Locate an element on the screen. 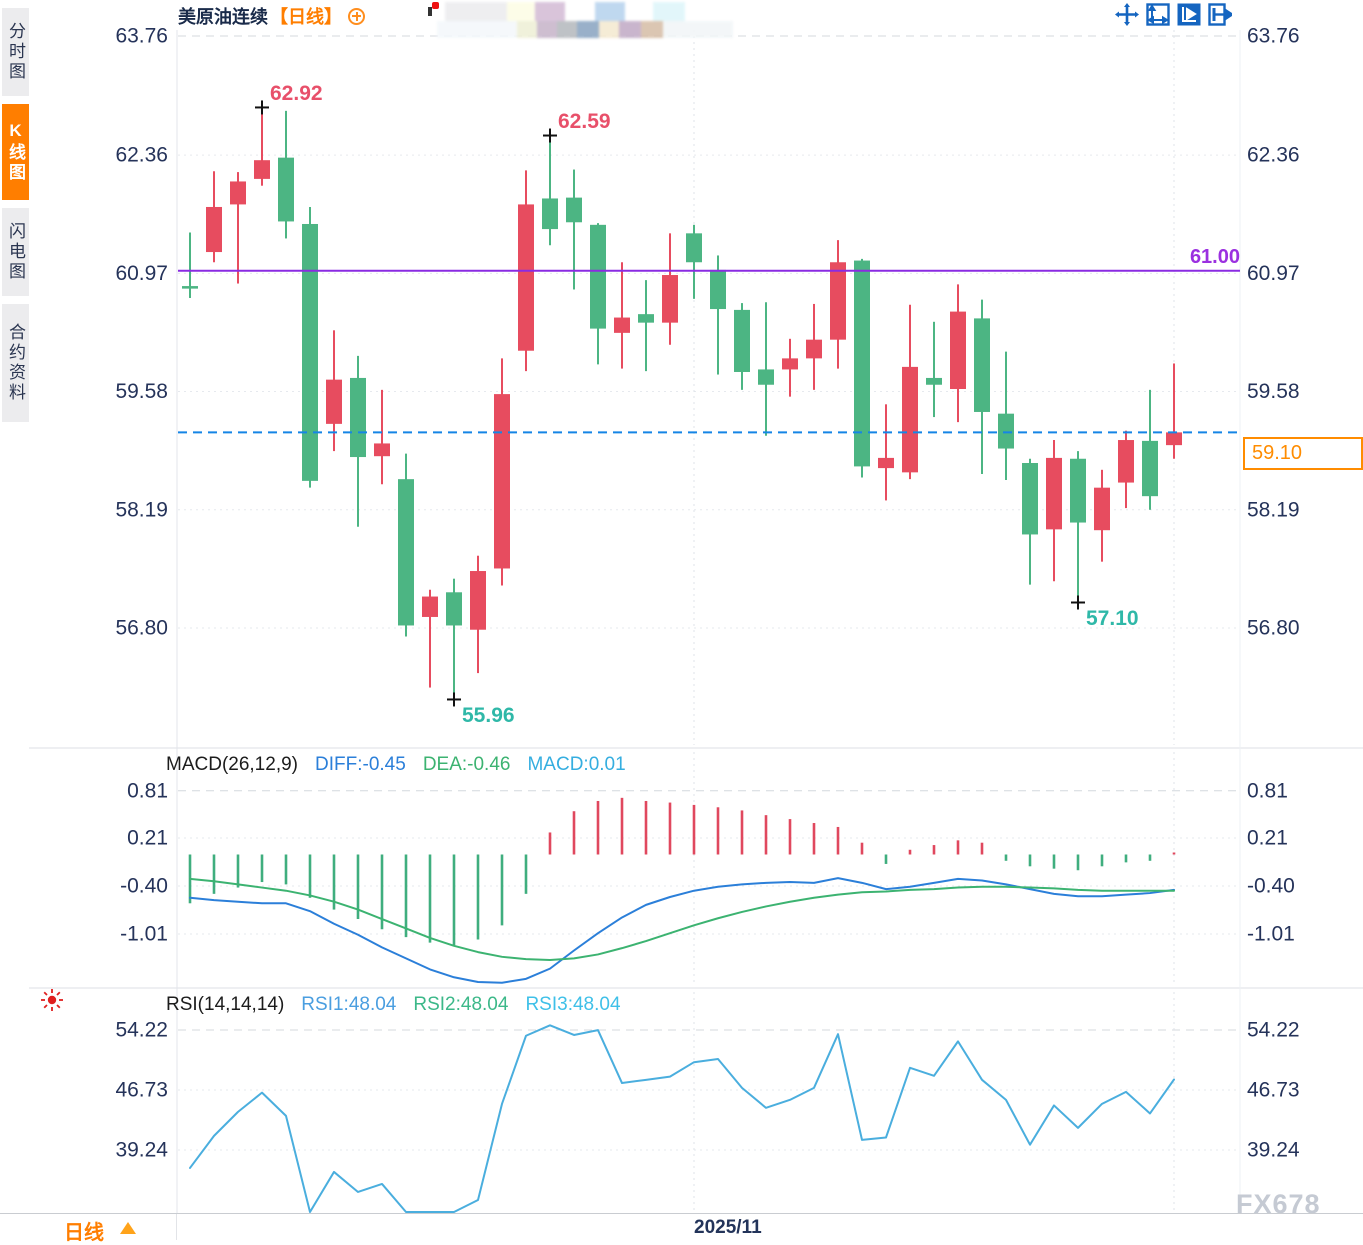 This screenshot has height=1245, width=1363. axis-label-left: 56.80 is located at coordinates (141, 628).